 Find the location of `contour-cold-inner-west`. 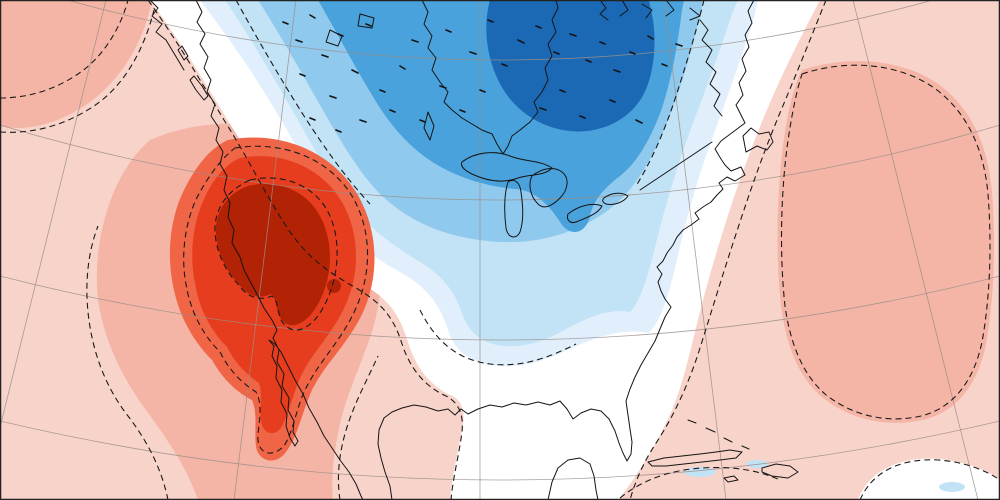

contour-cold-inner-west is located at coordinates (303, 102).